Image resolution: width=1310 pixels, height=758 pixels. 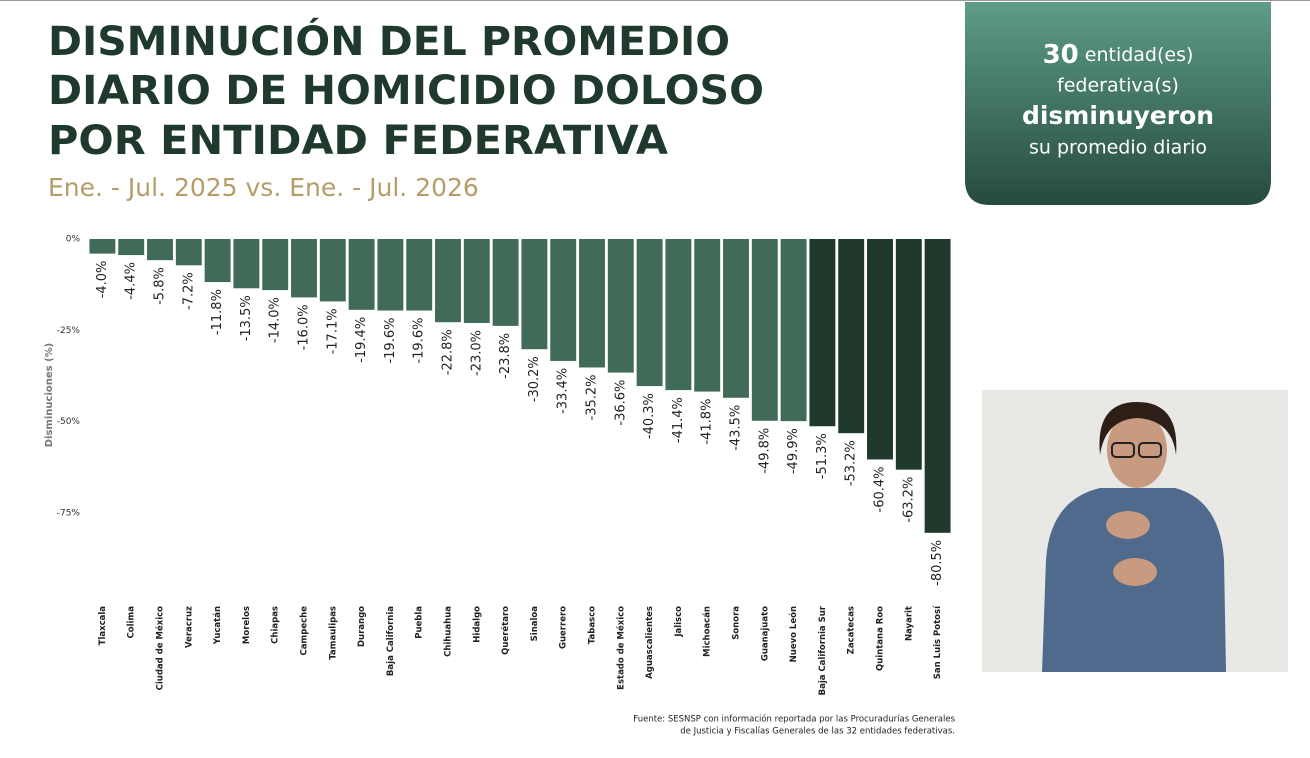 What do you see at coordinates (1118, 115) in the screenshot?
I see `callout-text: disminuyeron` at bounding box center [1118, 115].